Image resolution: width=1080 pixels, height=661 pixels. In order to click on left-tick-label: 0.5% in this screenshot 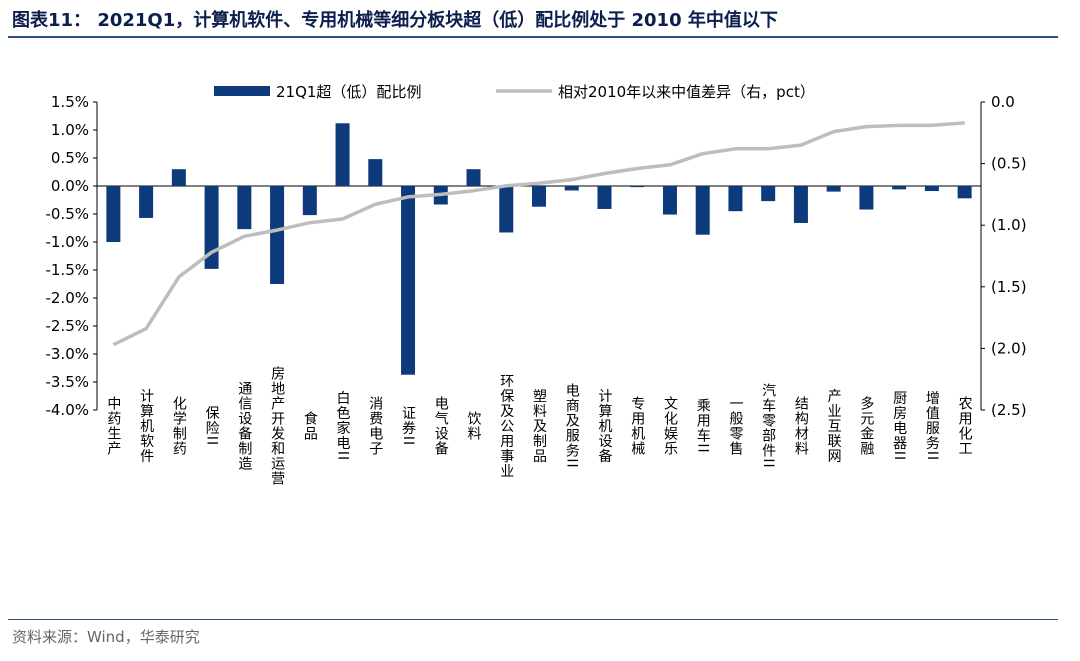, I will do `click(70, 158)`.